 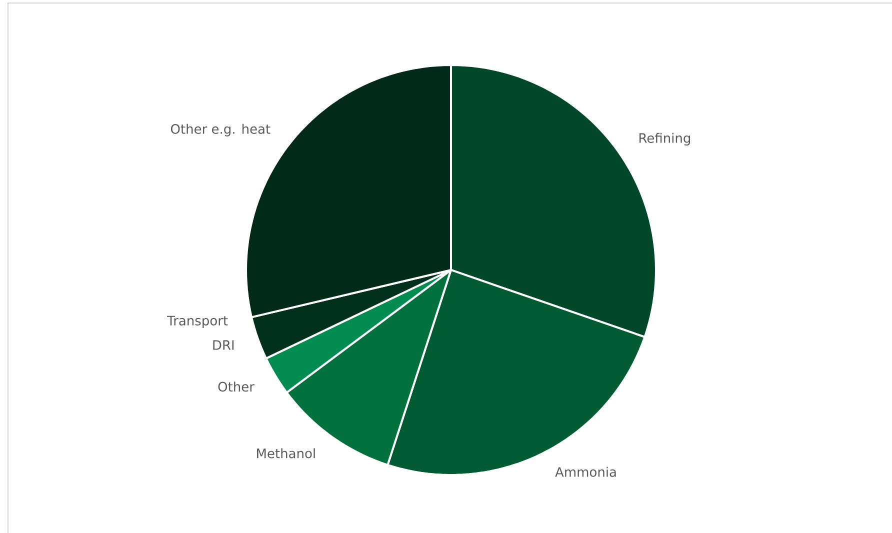 I want to click on slice-label: Refining, so click(x=664, y=139).